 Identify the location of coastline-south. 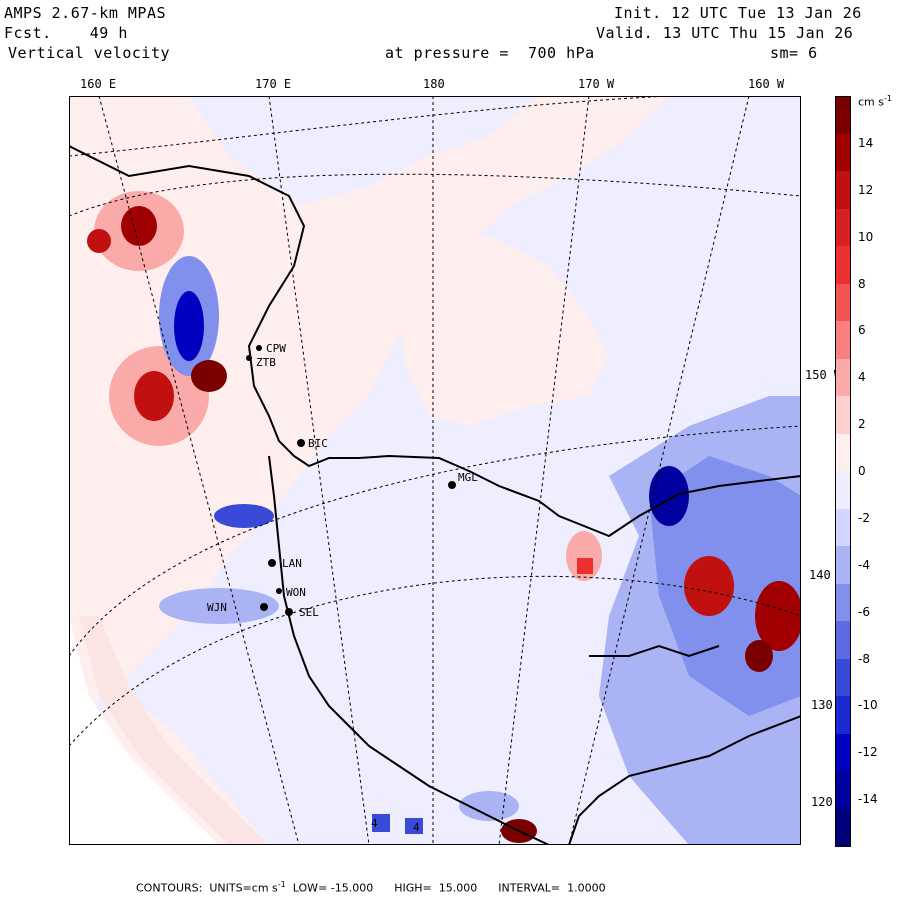
(409, 650).